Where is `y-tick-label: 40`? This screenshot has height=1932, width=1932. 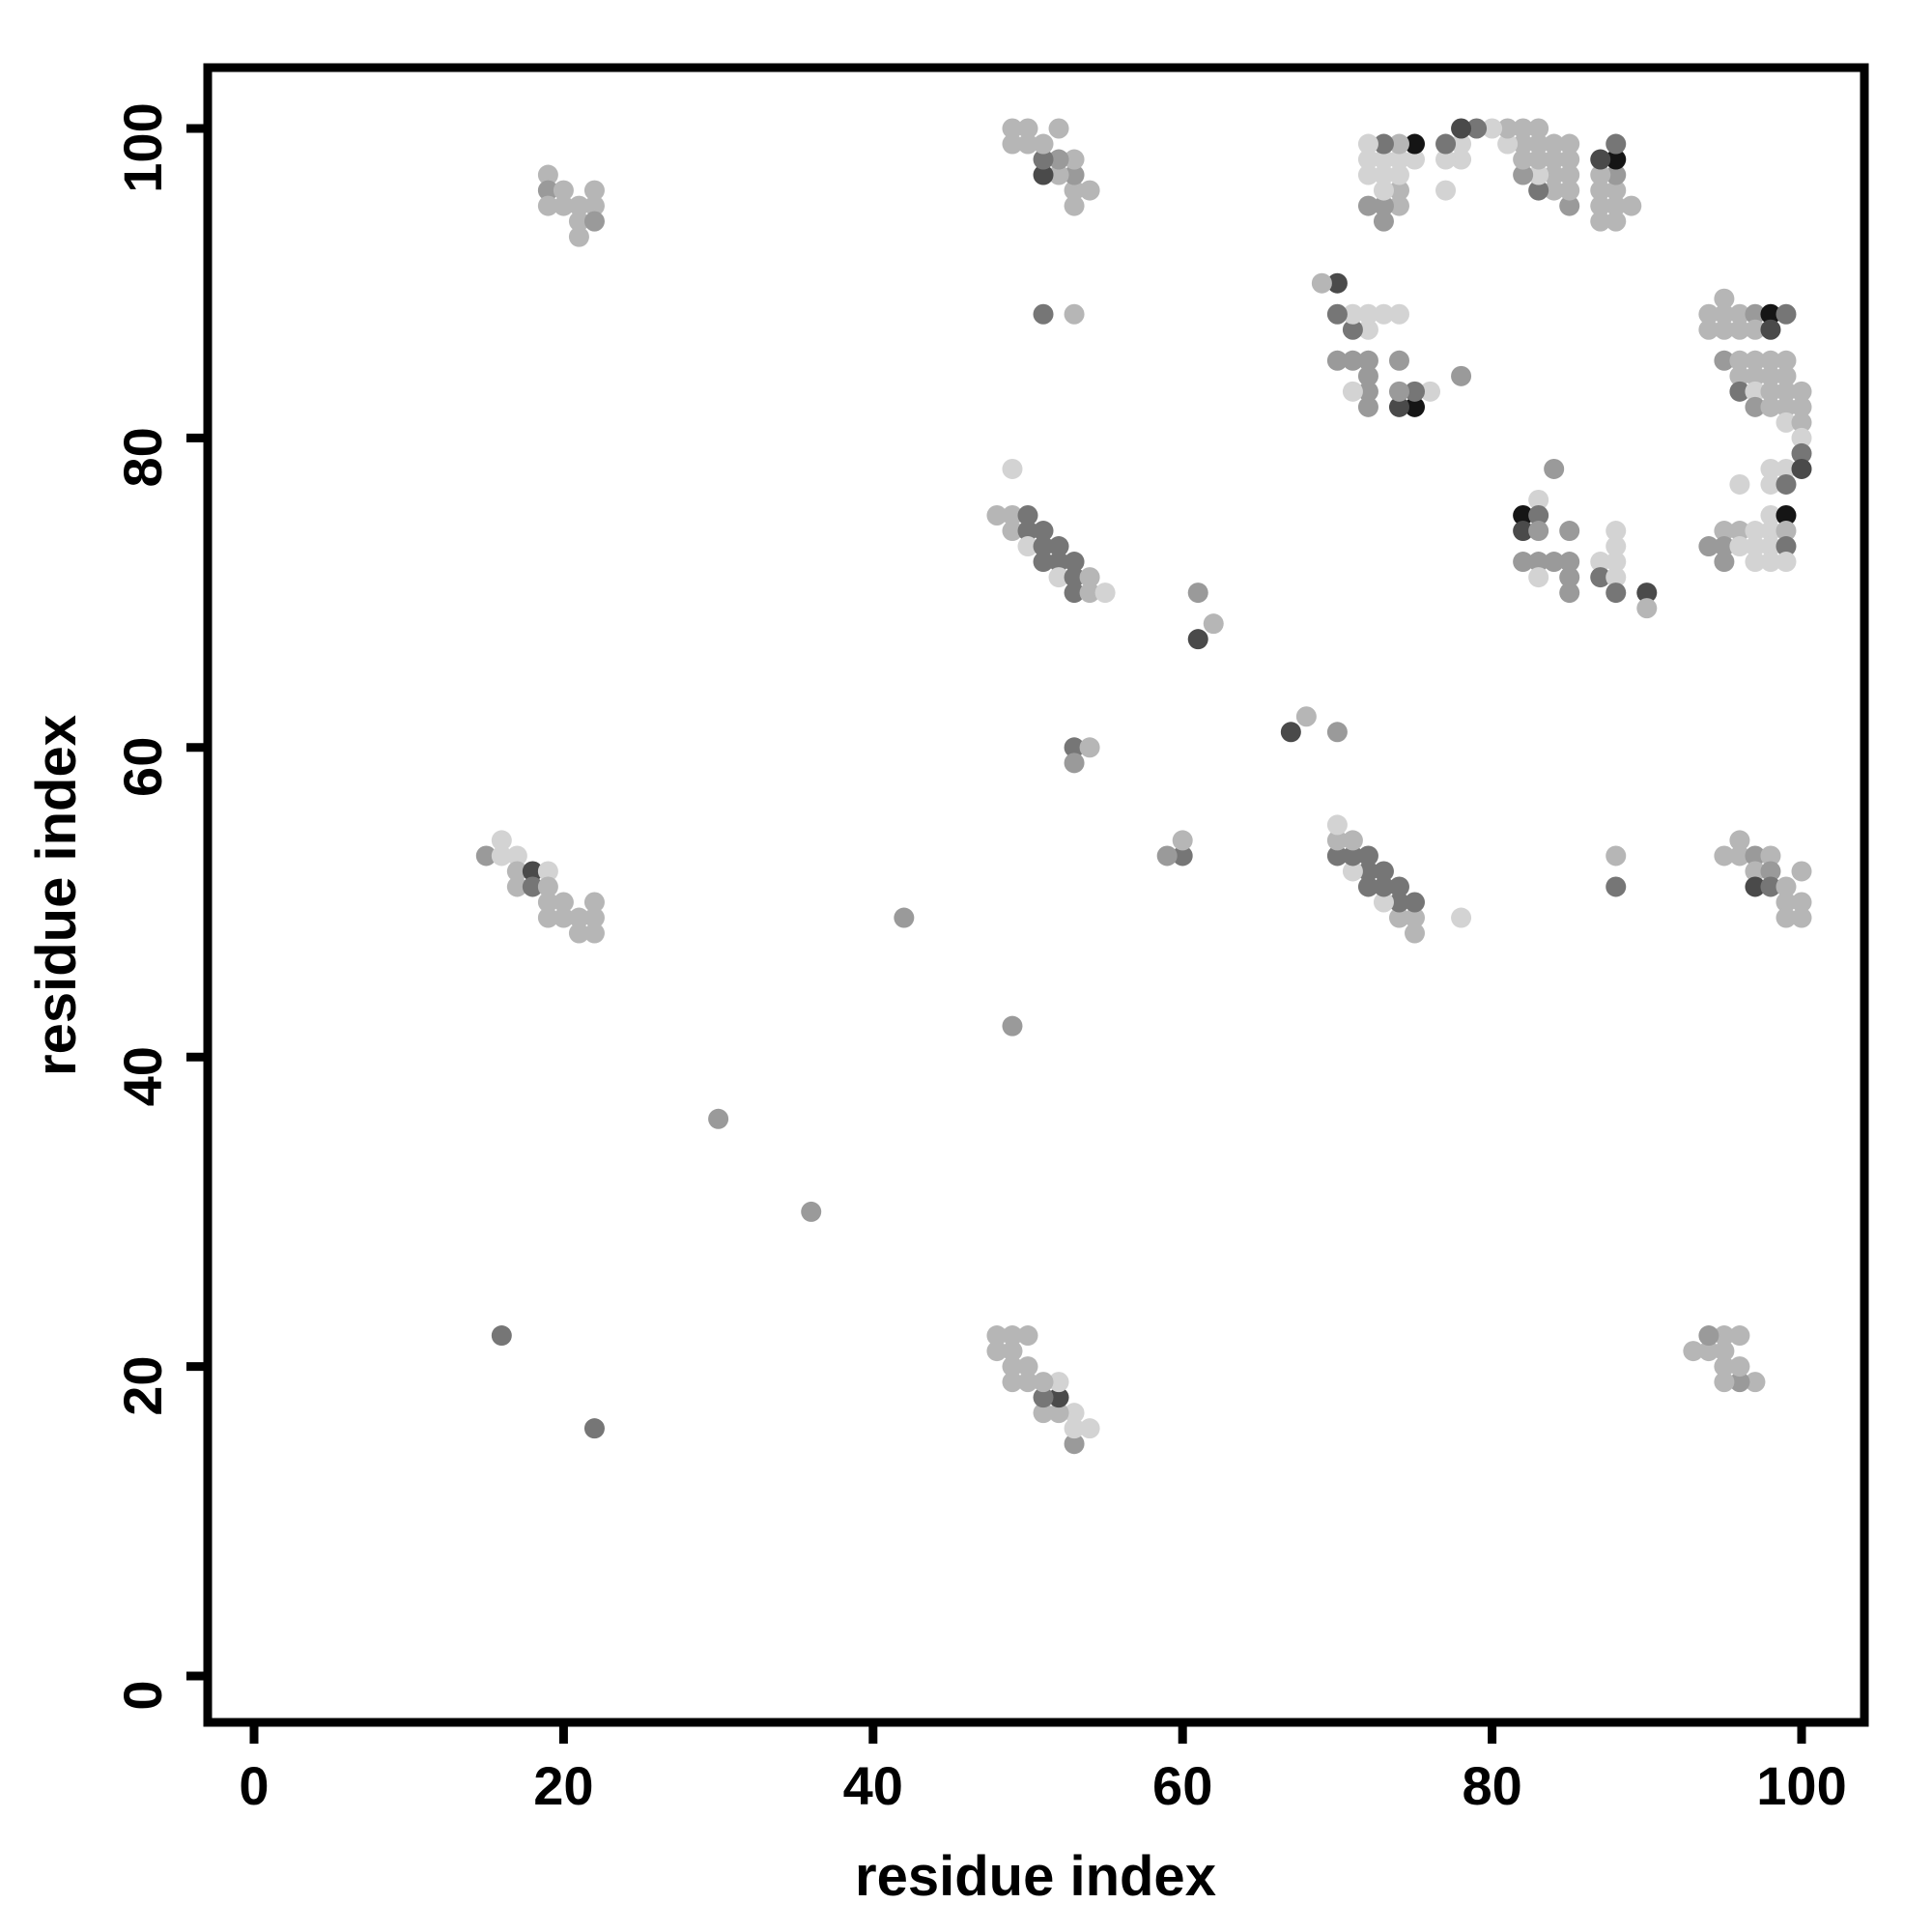 y-tick-label: 40 is located at coordinates (142, 1076).